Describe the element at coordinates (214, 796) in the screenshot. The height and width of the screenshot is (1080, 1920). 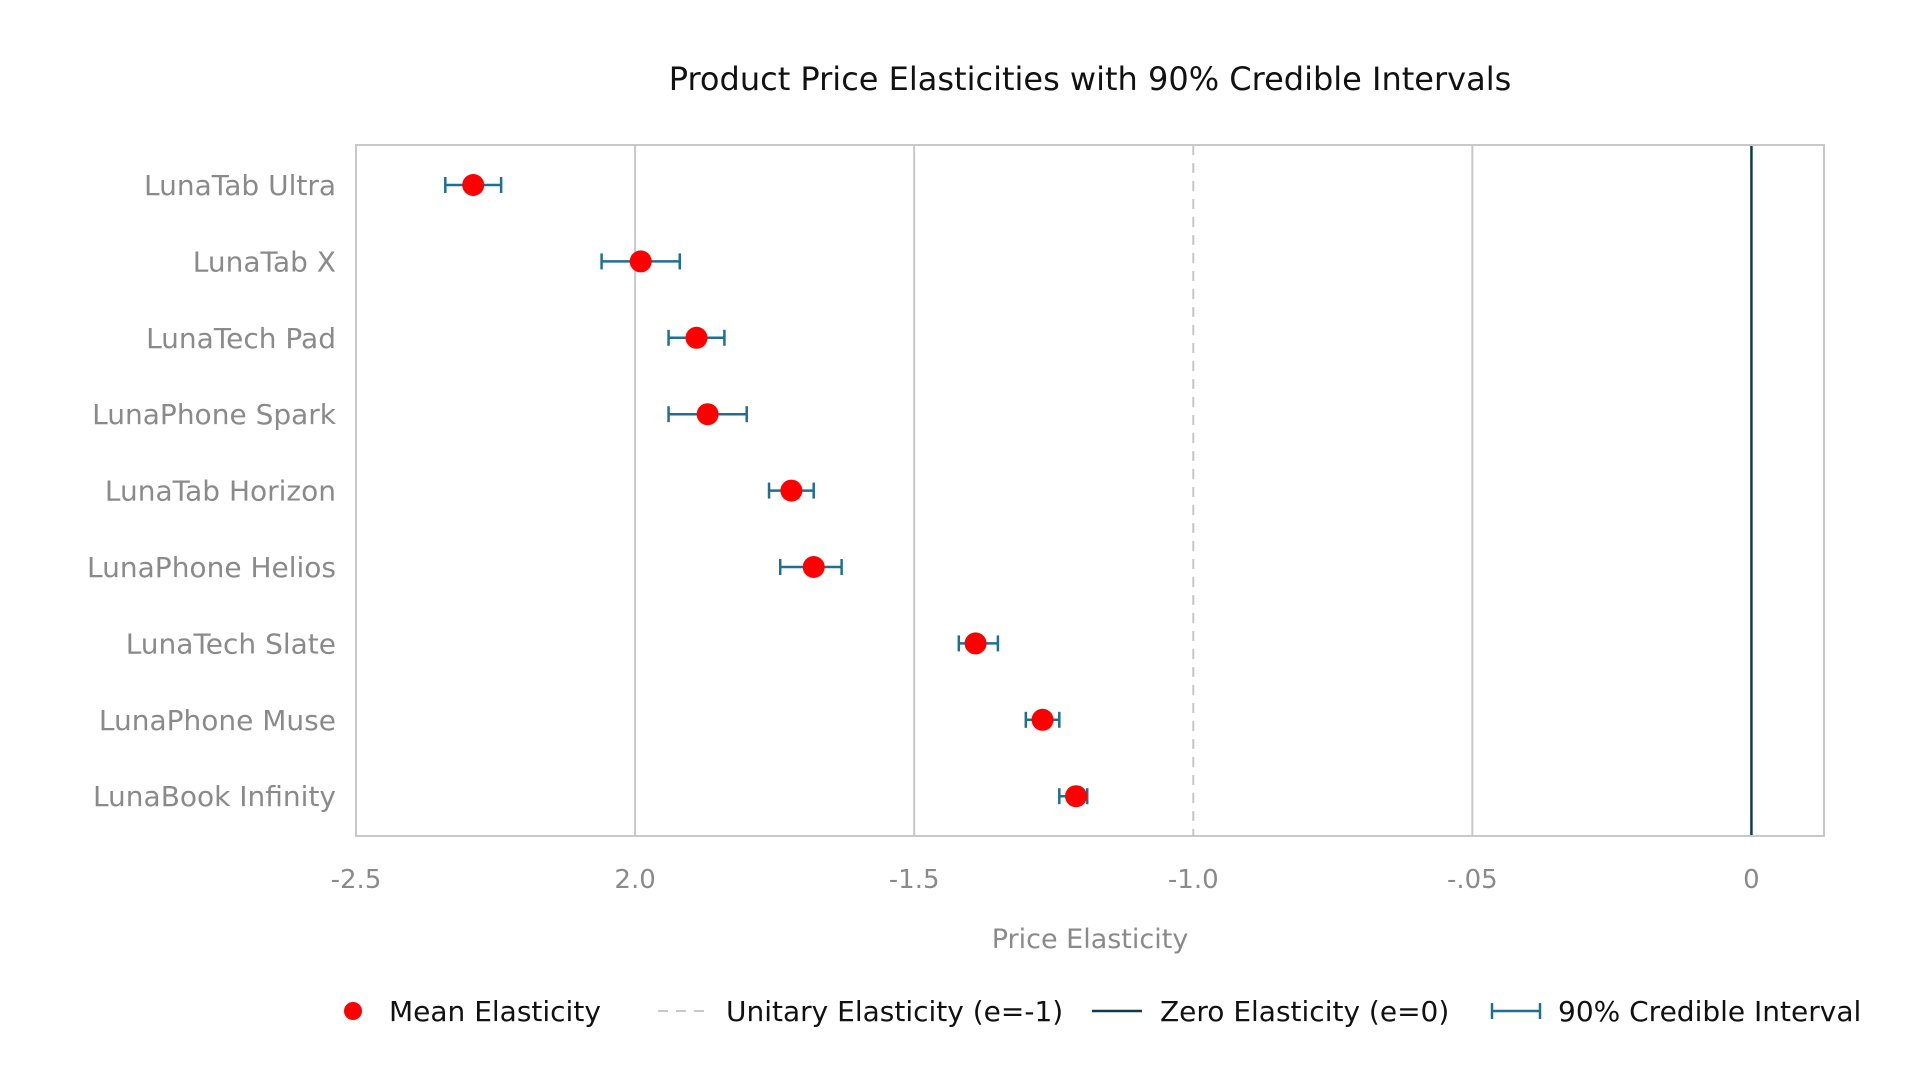
I see `category-label: LunaBook Infinity` at that location.